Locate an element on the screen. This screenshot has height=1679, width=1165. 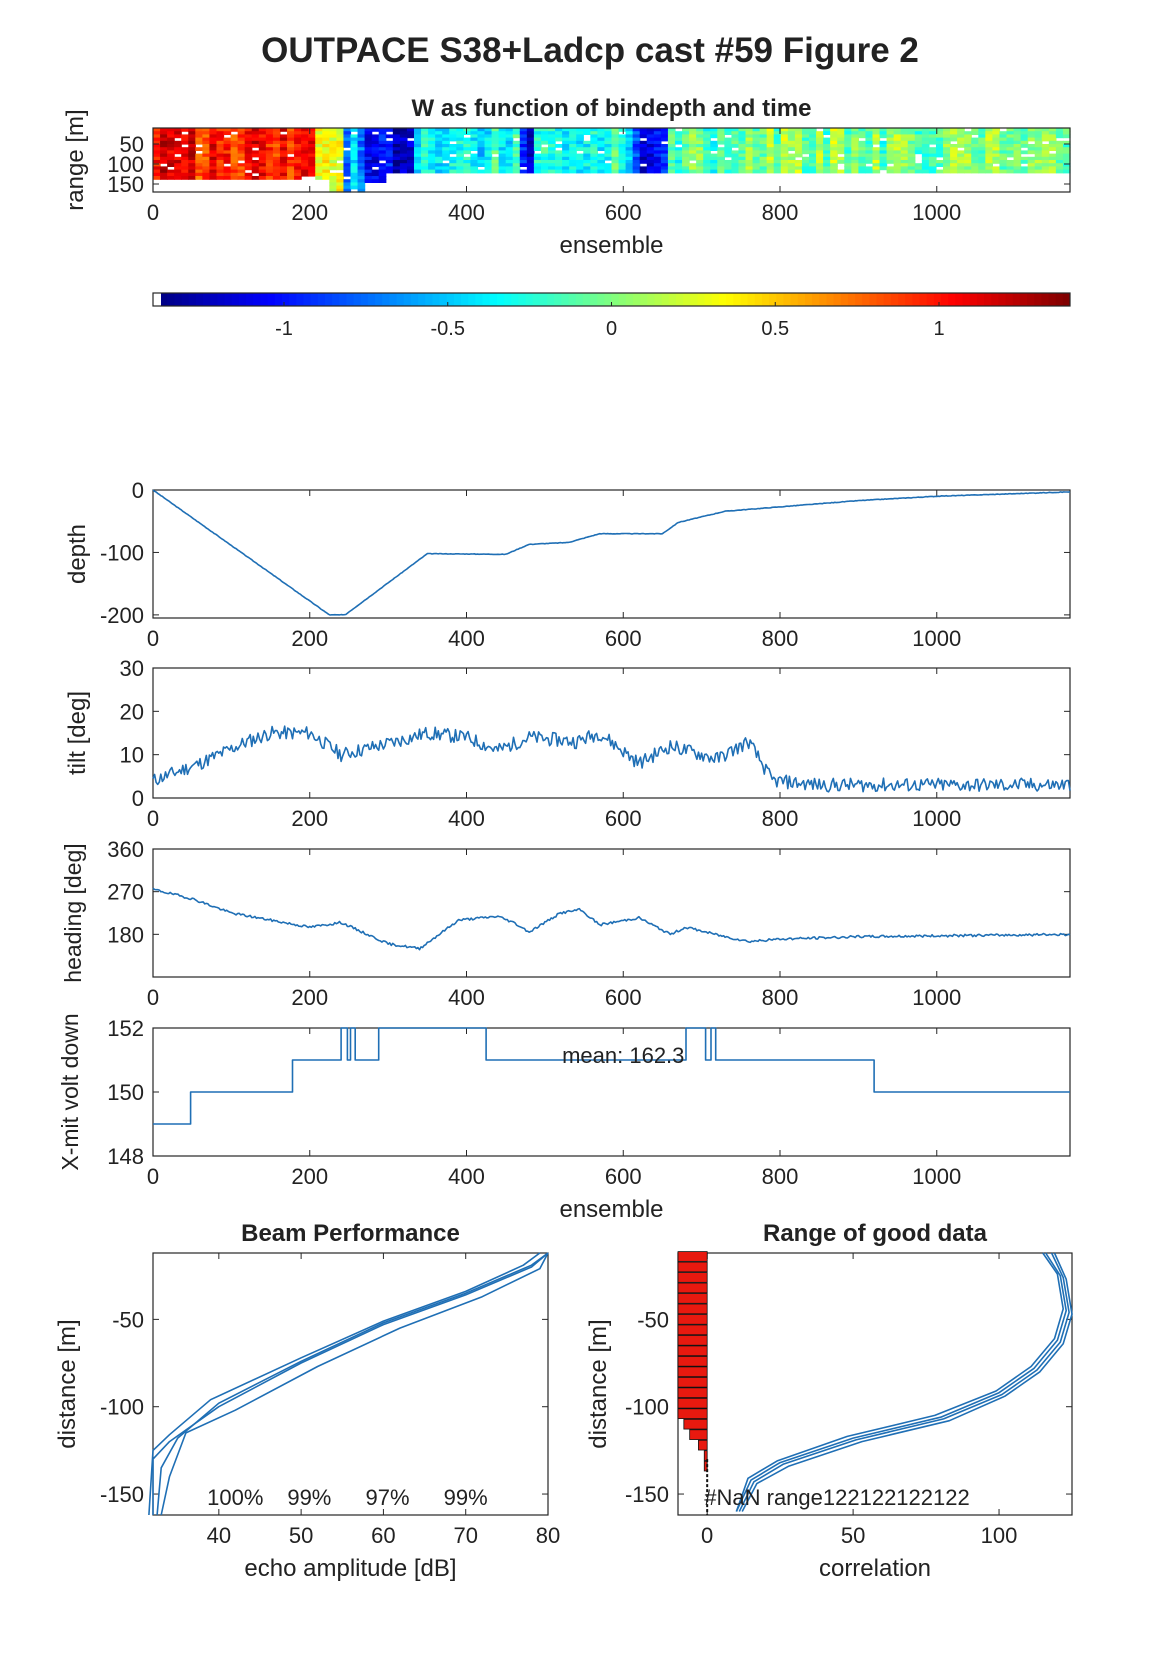
x-tick-label: 200 is located at coordinates (309, 1176).